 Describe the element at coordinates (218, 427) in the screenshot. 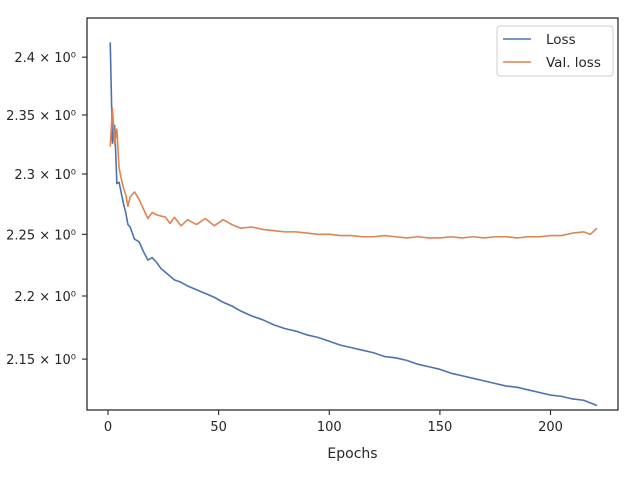

I see `x-tick-label: 50` at that location.